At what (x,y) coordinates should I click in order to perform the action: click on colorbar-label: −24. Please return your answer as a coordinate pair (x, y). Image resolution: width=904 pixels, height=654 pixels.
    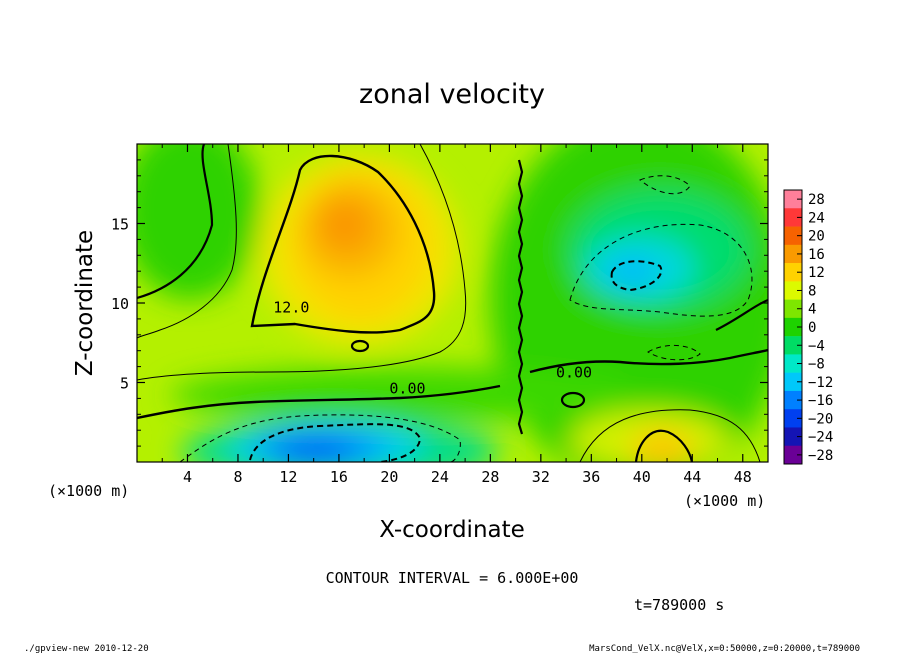
    Looking at the image, I should click on (820, 438).